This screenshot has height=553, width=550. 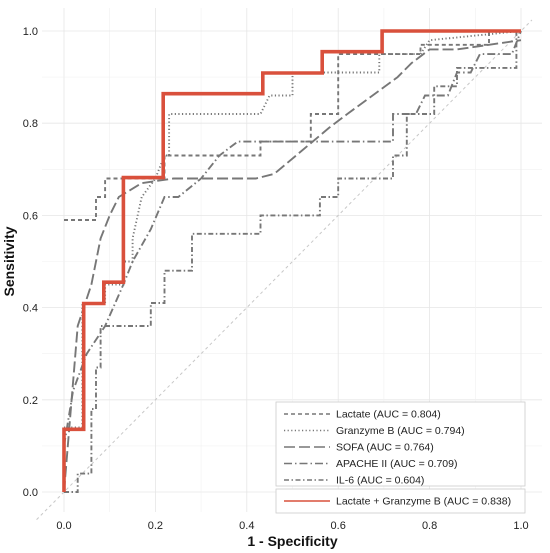 I want to click on y-tick-label: 0.0, so click(x=30, y=493).